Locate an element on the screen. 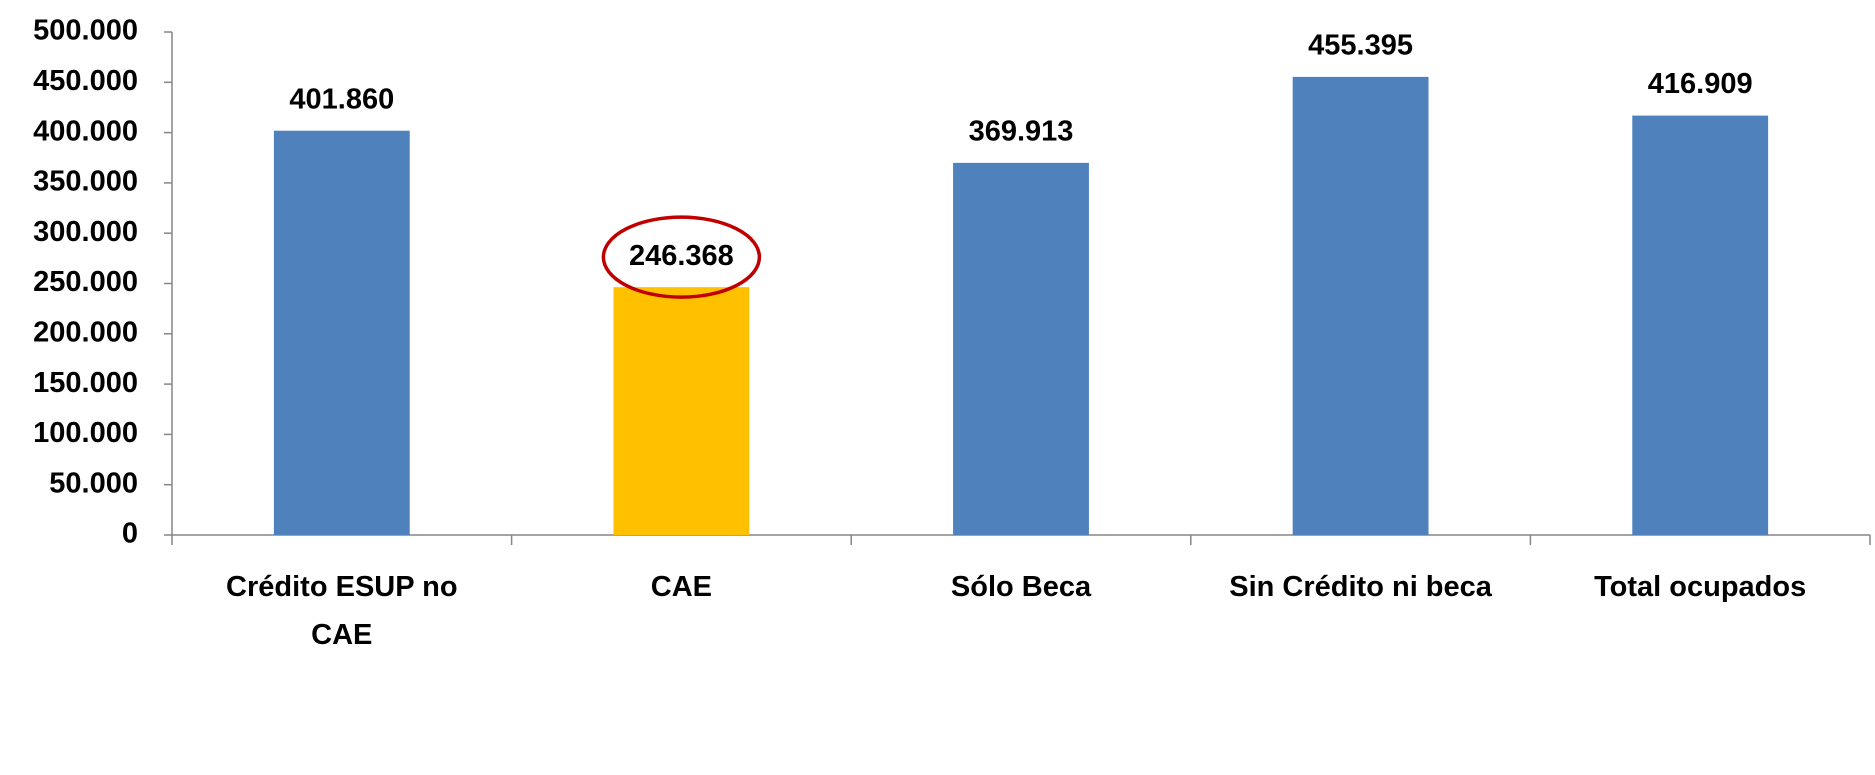  highlight-ellipse is located at coordinates (681, 257).